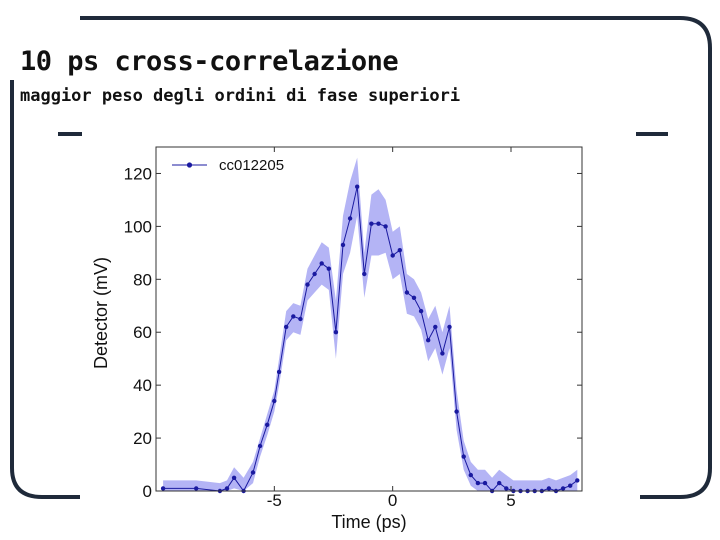  Describe the element at coordinates (368, 522) in the screenshot. I see `x-axis-label: Time (ps)` at that location.